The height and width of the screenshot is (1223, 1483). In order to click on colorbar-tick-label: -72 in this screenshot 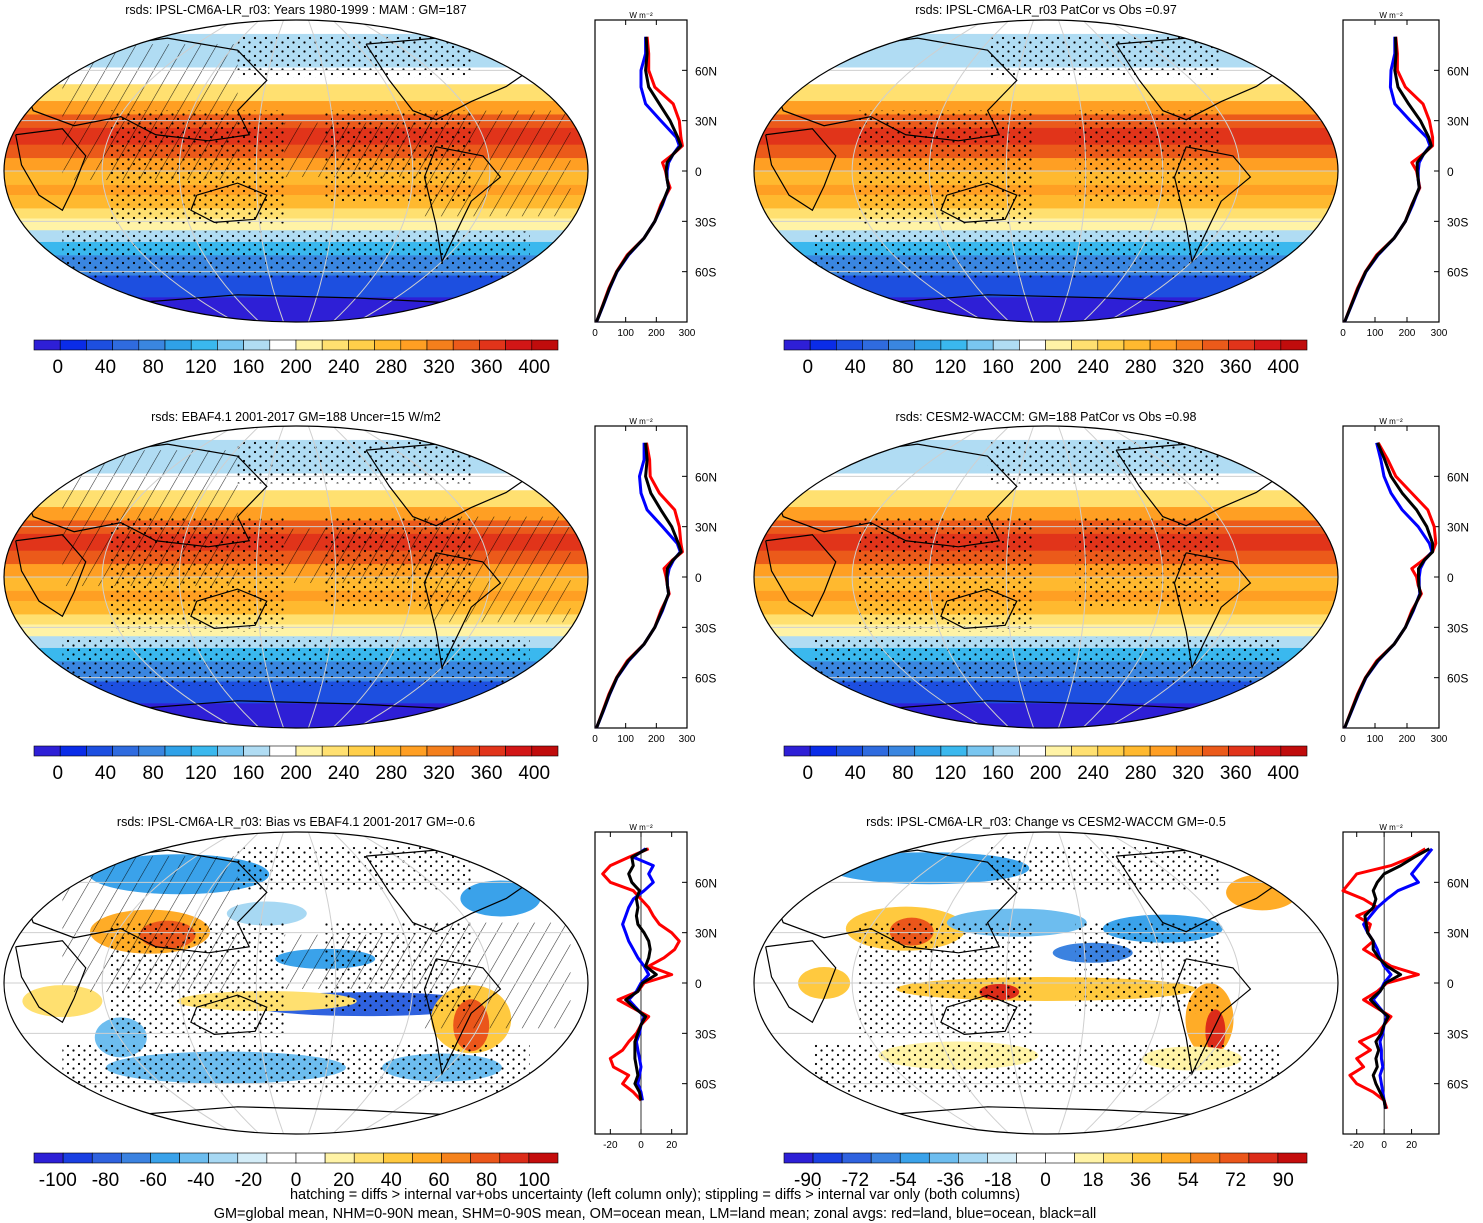, I will do `click(855, 1180)`.